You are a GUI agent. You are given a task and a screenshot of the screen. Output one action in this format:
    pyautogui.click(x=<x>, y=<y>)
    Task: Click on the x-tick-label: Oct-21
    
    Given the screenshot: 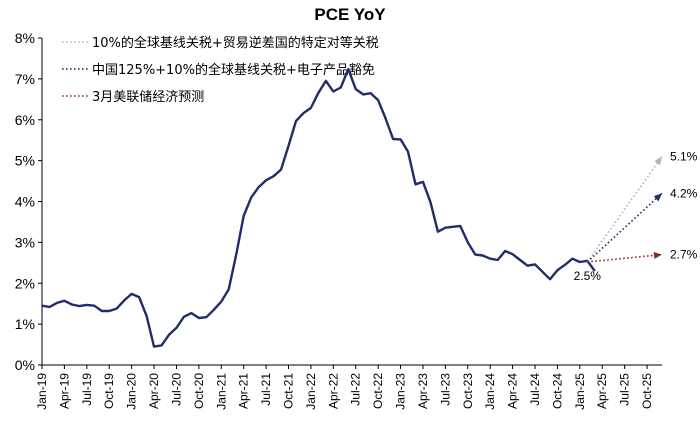 What is the action you would take?
    pyautogui.click(x=289, y=391)
    